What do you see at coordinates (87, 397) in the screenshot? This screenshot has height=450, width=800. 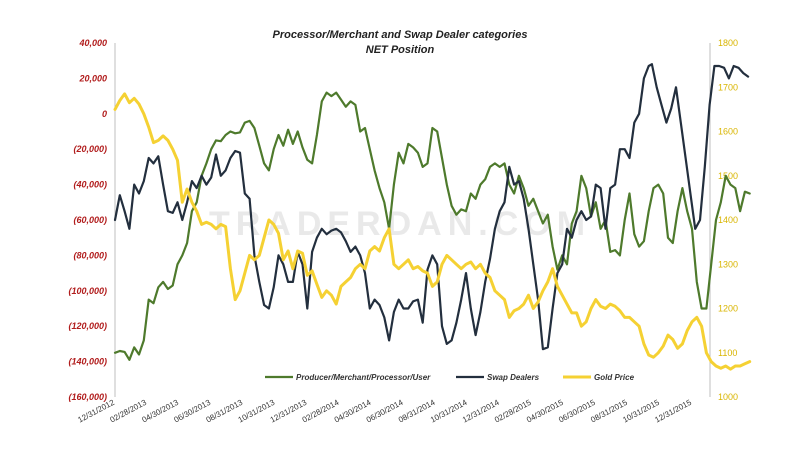 I see `left-tick-label: (160,000)` at bounding box center [87, 397].